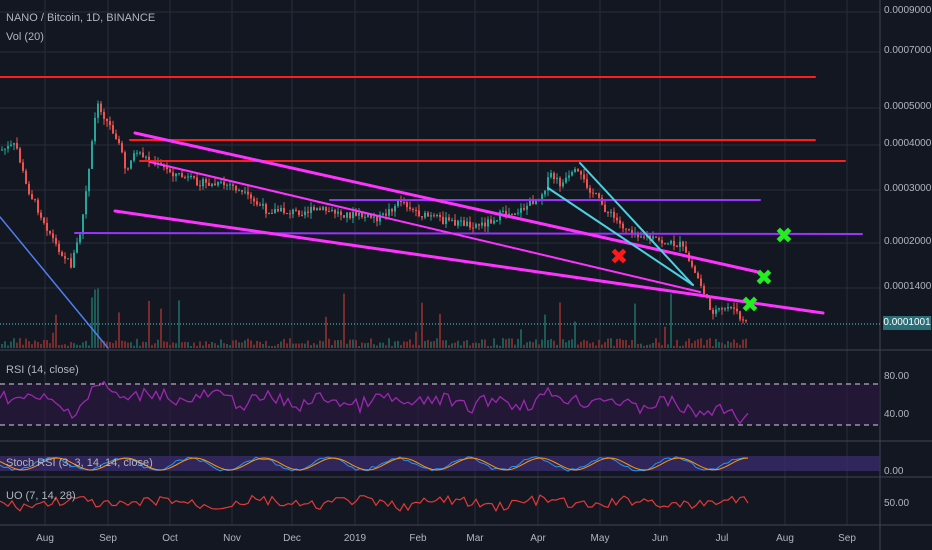 The height and width of the screenshot is (550, 932). Describe the element at coordinates (54, 282) in the screenshot. I see `long-downtrend-line` at that location.